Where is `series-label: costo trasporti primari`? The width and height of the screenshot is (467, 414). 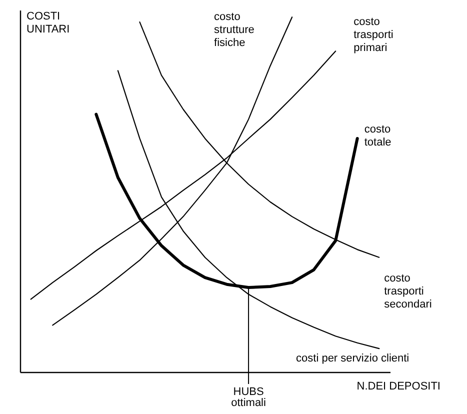 series-label: costo trasporti primari is located at coordinates (374, 35).